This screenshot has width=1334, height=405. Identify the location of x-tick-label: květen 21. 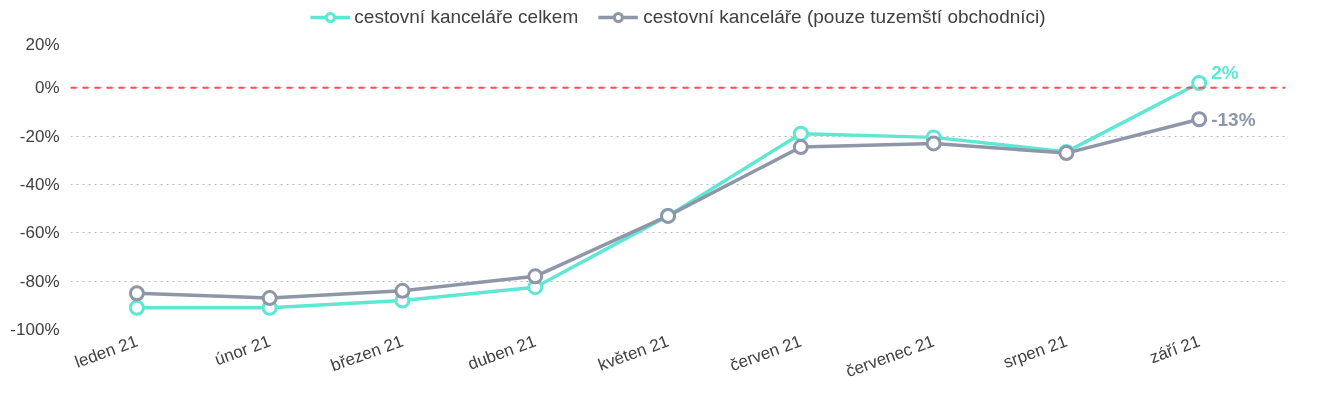
(633, 353).